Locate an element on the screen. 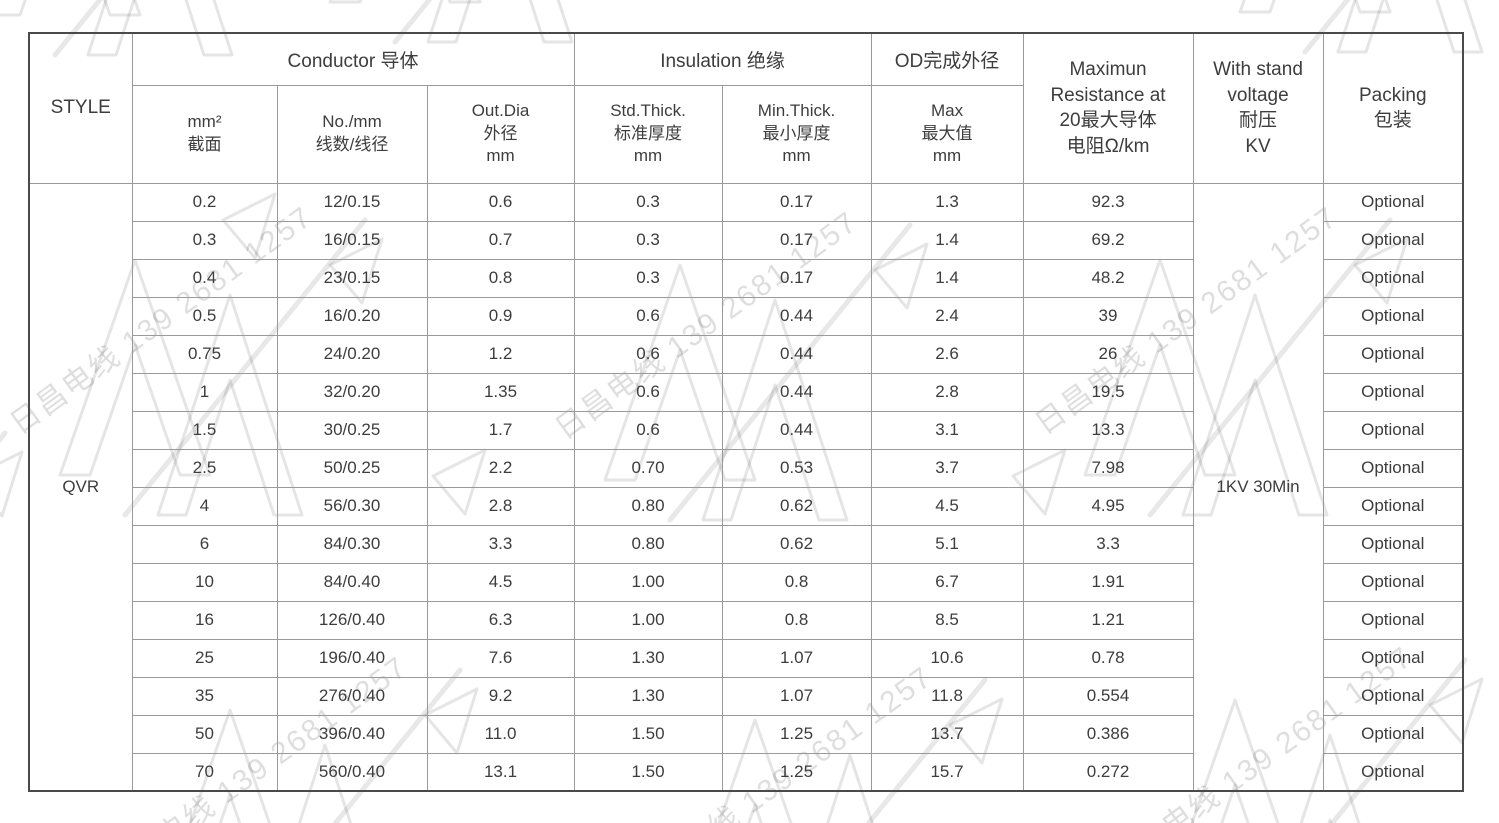 The image size is (1499, 823). data-cell: 2.5 is located at coordinates (204, 468).